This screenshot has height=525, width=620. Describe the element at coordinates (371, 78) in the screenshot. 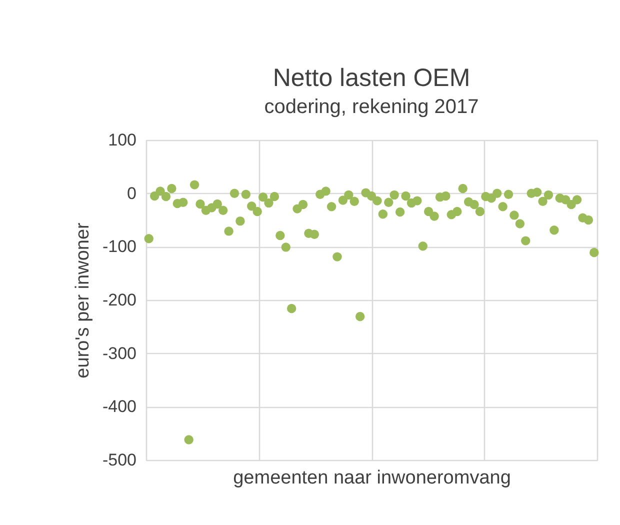

I see `chart-title: Netto lasten OEM` at that location.